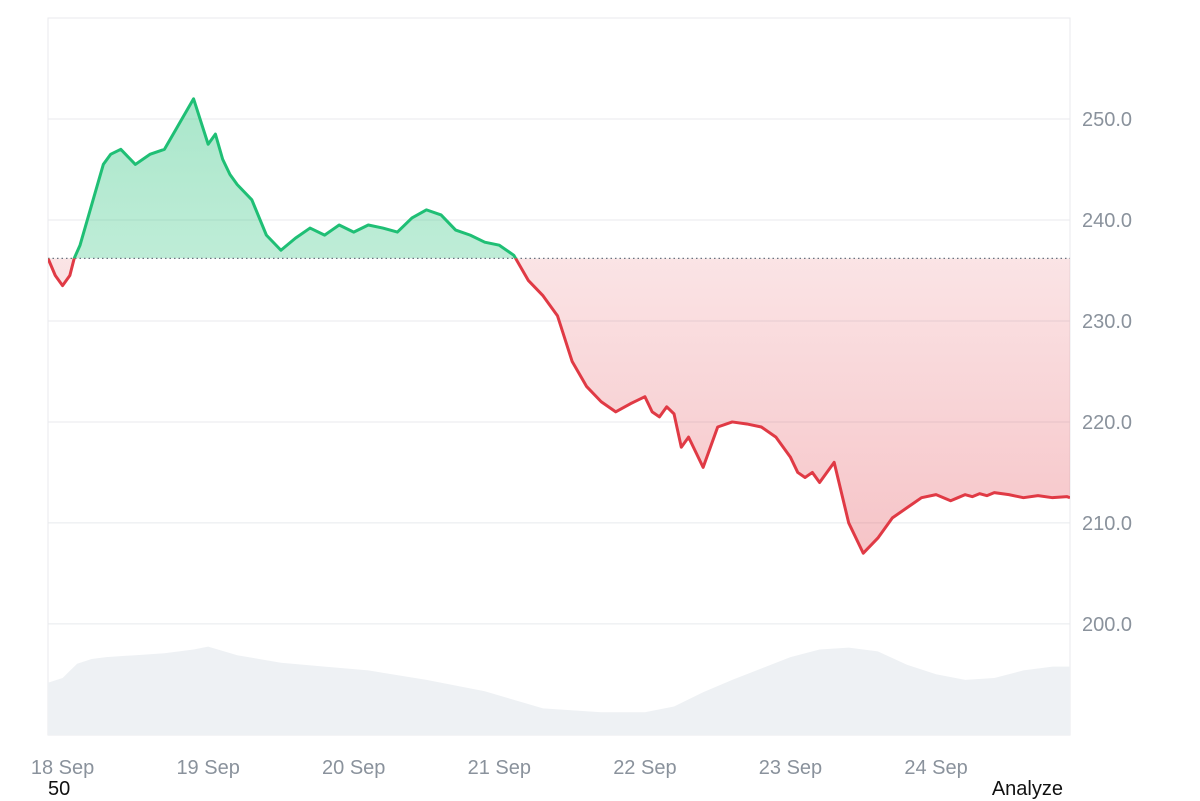 The height and width of the screenshot is (801, 1200). What do you see at coordinates (1027, 789) in the screenshot?
I see `analyze-button: Analyze` at bounding box center [1027, 789].